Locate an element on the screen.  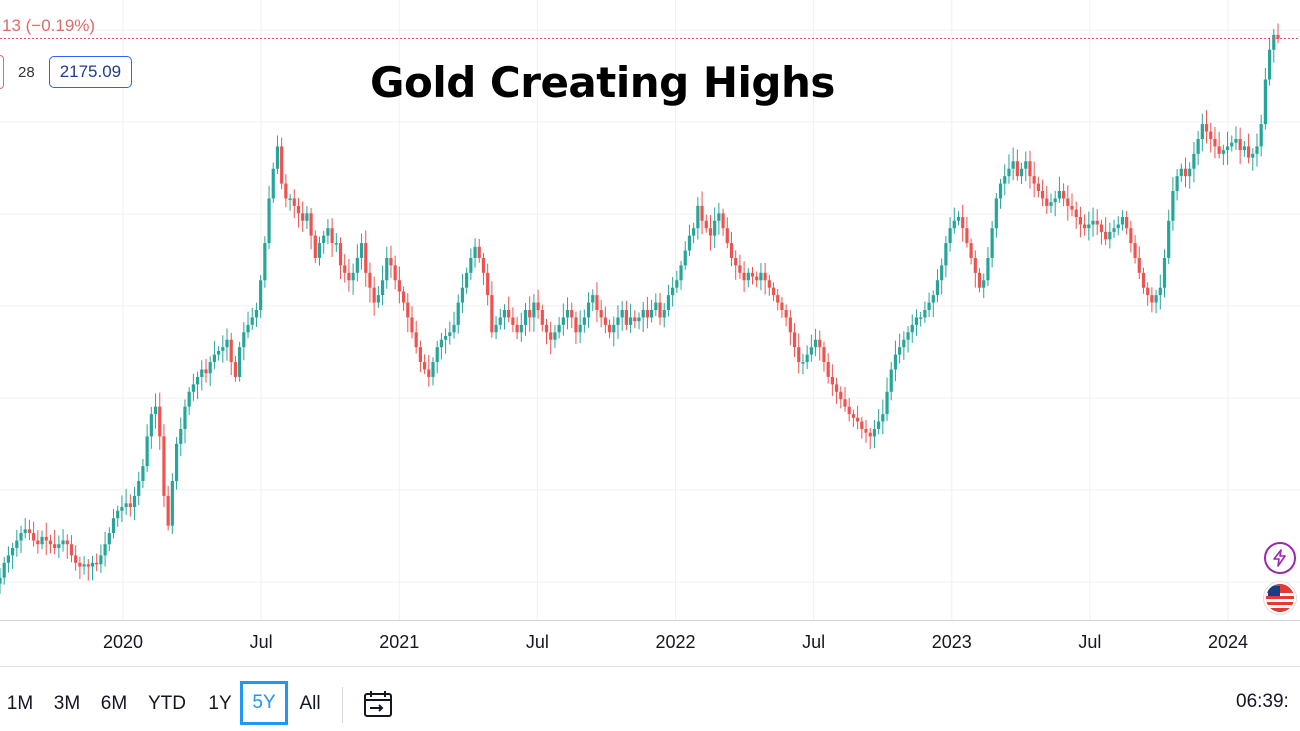
range-3m-button: 3M is located at coordinates (67, 703).